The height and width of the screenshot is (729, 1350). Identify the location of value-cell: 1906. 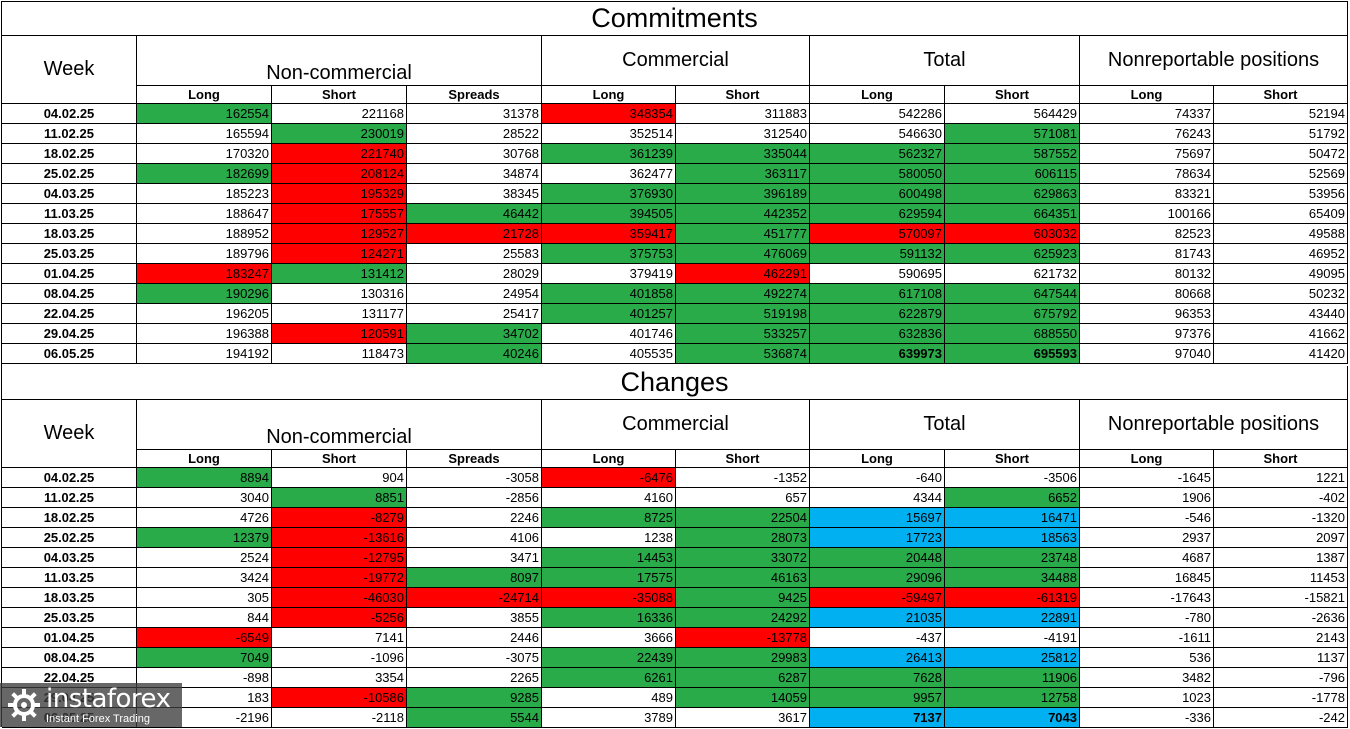
(1147, 498).